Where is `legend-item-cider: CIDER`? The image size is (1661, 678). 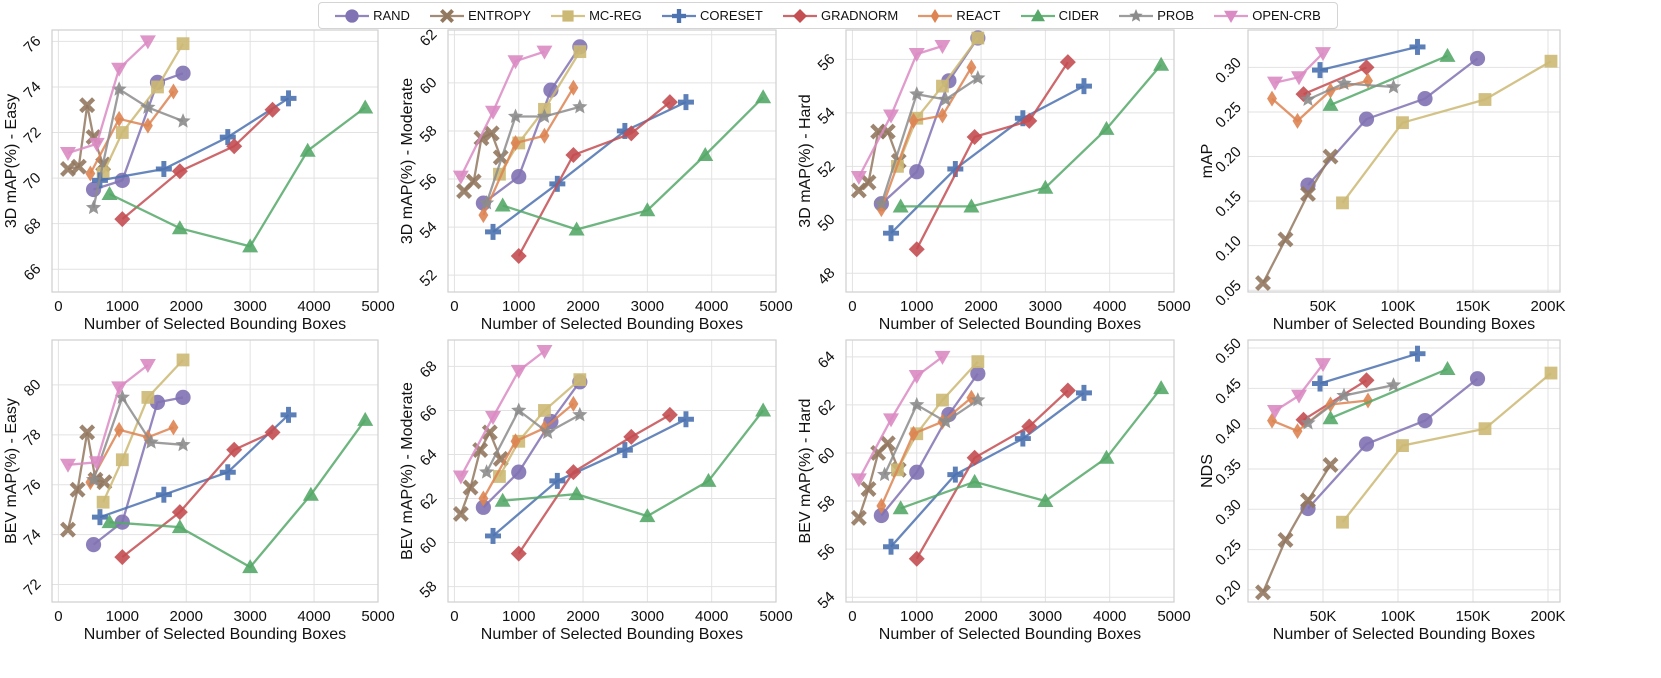 legend-item-cider: CIDER is located at coordinates (1059, 16).